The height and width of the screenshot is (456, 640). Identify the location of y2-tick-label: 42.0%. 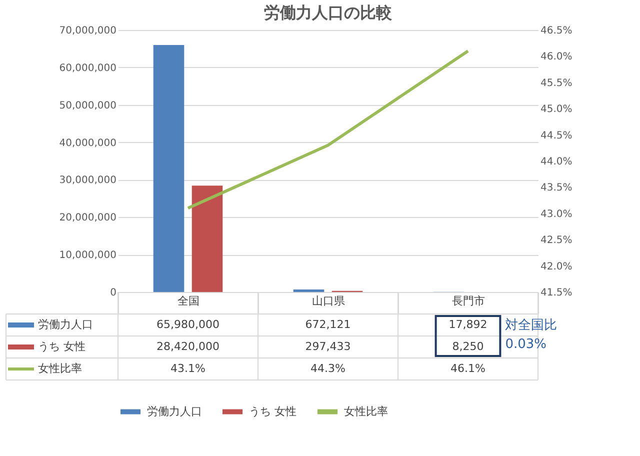
(556, 266).